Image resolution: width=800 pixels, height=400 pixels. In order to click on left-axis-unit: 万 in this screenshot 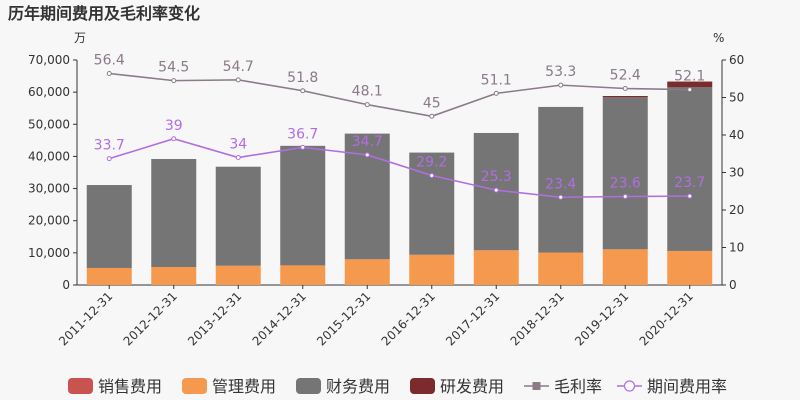, I will do `click(80, 38)`.